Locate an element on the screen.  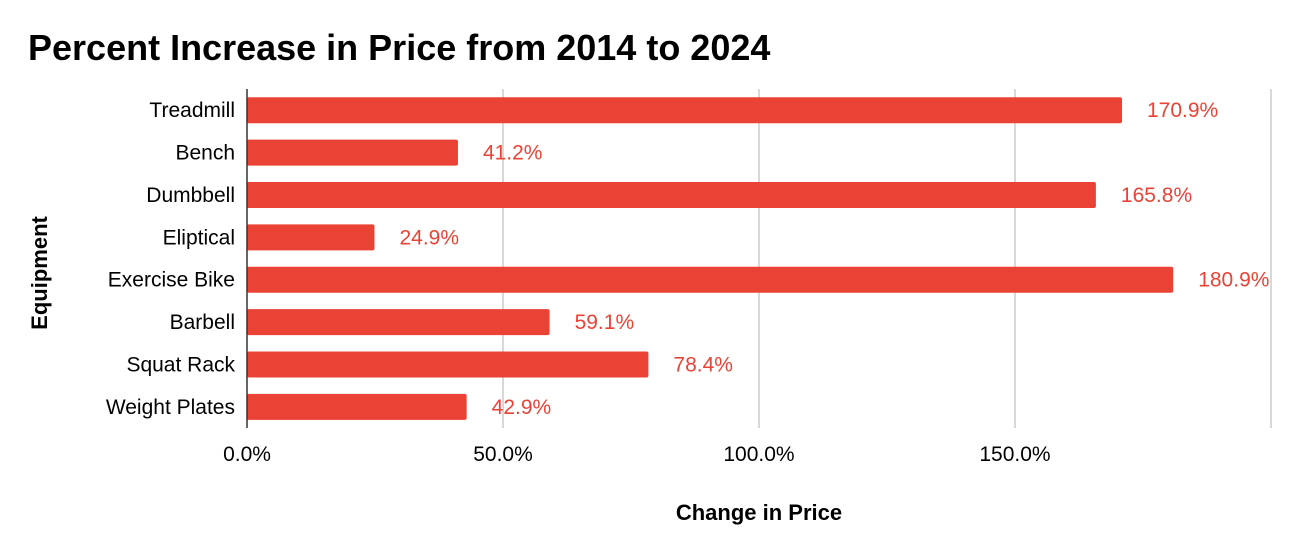
category-label: Eliptical is located at coordinates (199, 237).